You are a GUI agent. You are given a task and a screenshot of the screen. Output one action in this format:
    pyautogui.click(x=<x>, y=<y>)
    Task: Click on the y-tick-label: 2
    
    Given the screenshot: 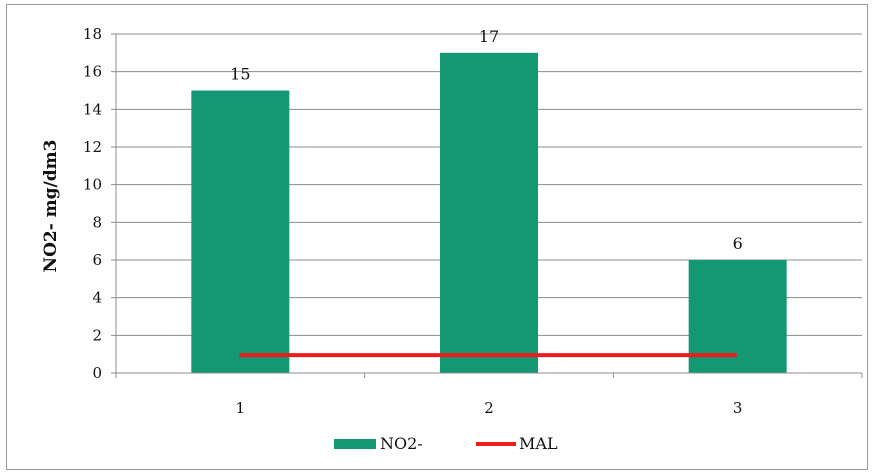 What is the action you would take?
    pyautogui.click(x=97, y=335)
    